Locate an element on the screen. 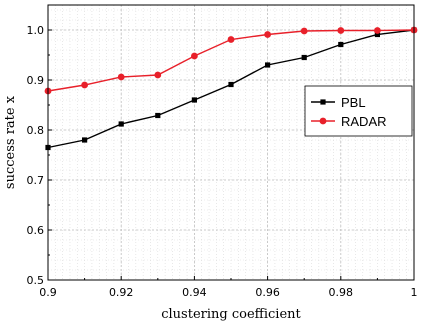  x-axis: 0.9 0.92 0.94 0.96 0.98 1 is located at coordinates (228, 287).